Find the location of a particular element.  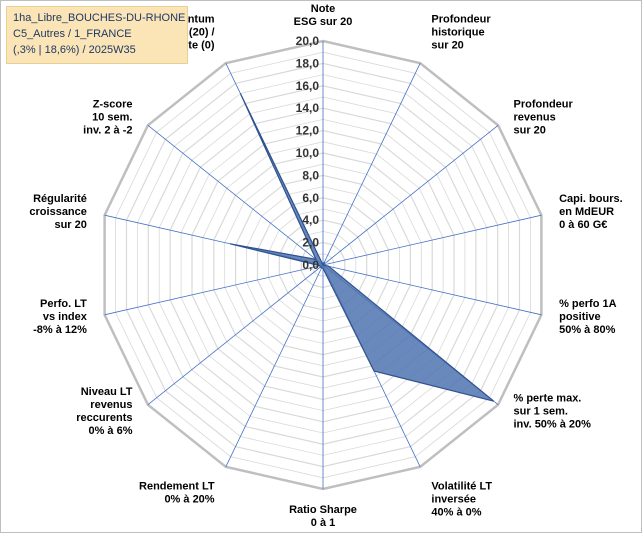

tick-label: 10,0 is located at coordinates (308, 153).